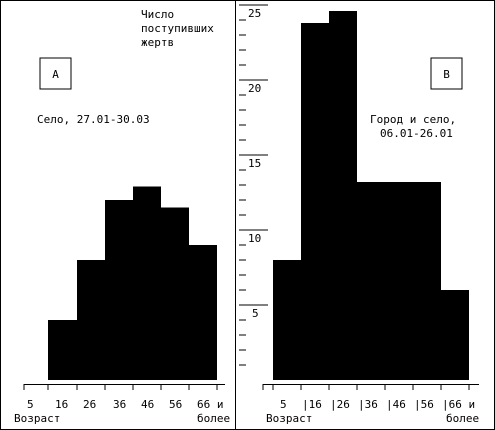 The width and height of the screenshot is (495, 430). Describe the element at coordinates (416, 133) in the screenshot. I see `panel-b-annotation-line-2: 06.01-26.01` at that location.